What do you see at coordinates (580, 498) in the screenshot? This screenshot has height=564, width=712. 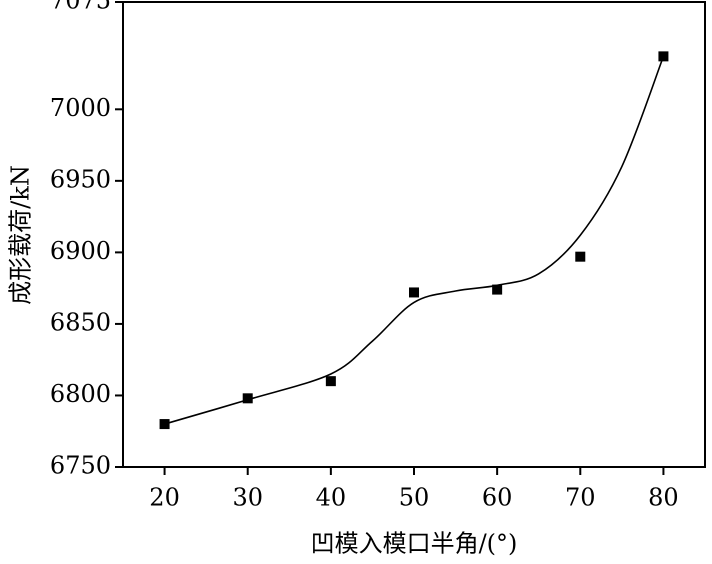 I see `x-tick-label: 70` at bounding box center [580, 498].